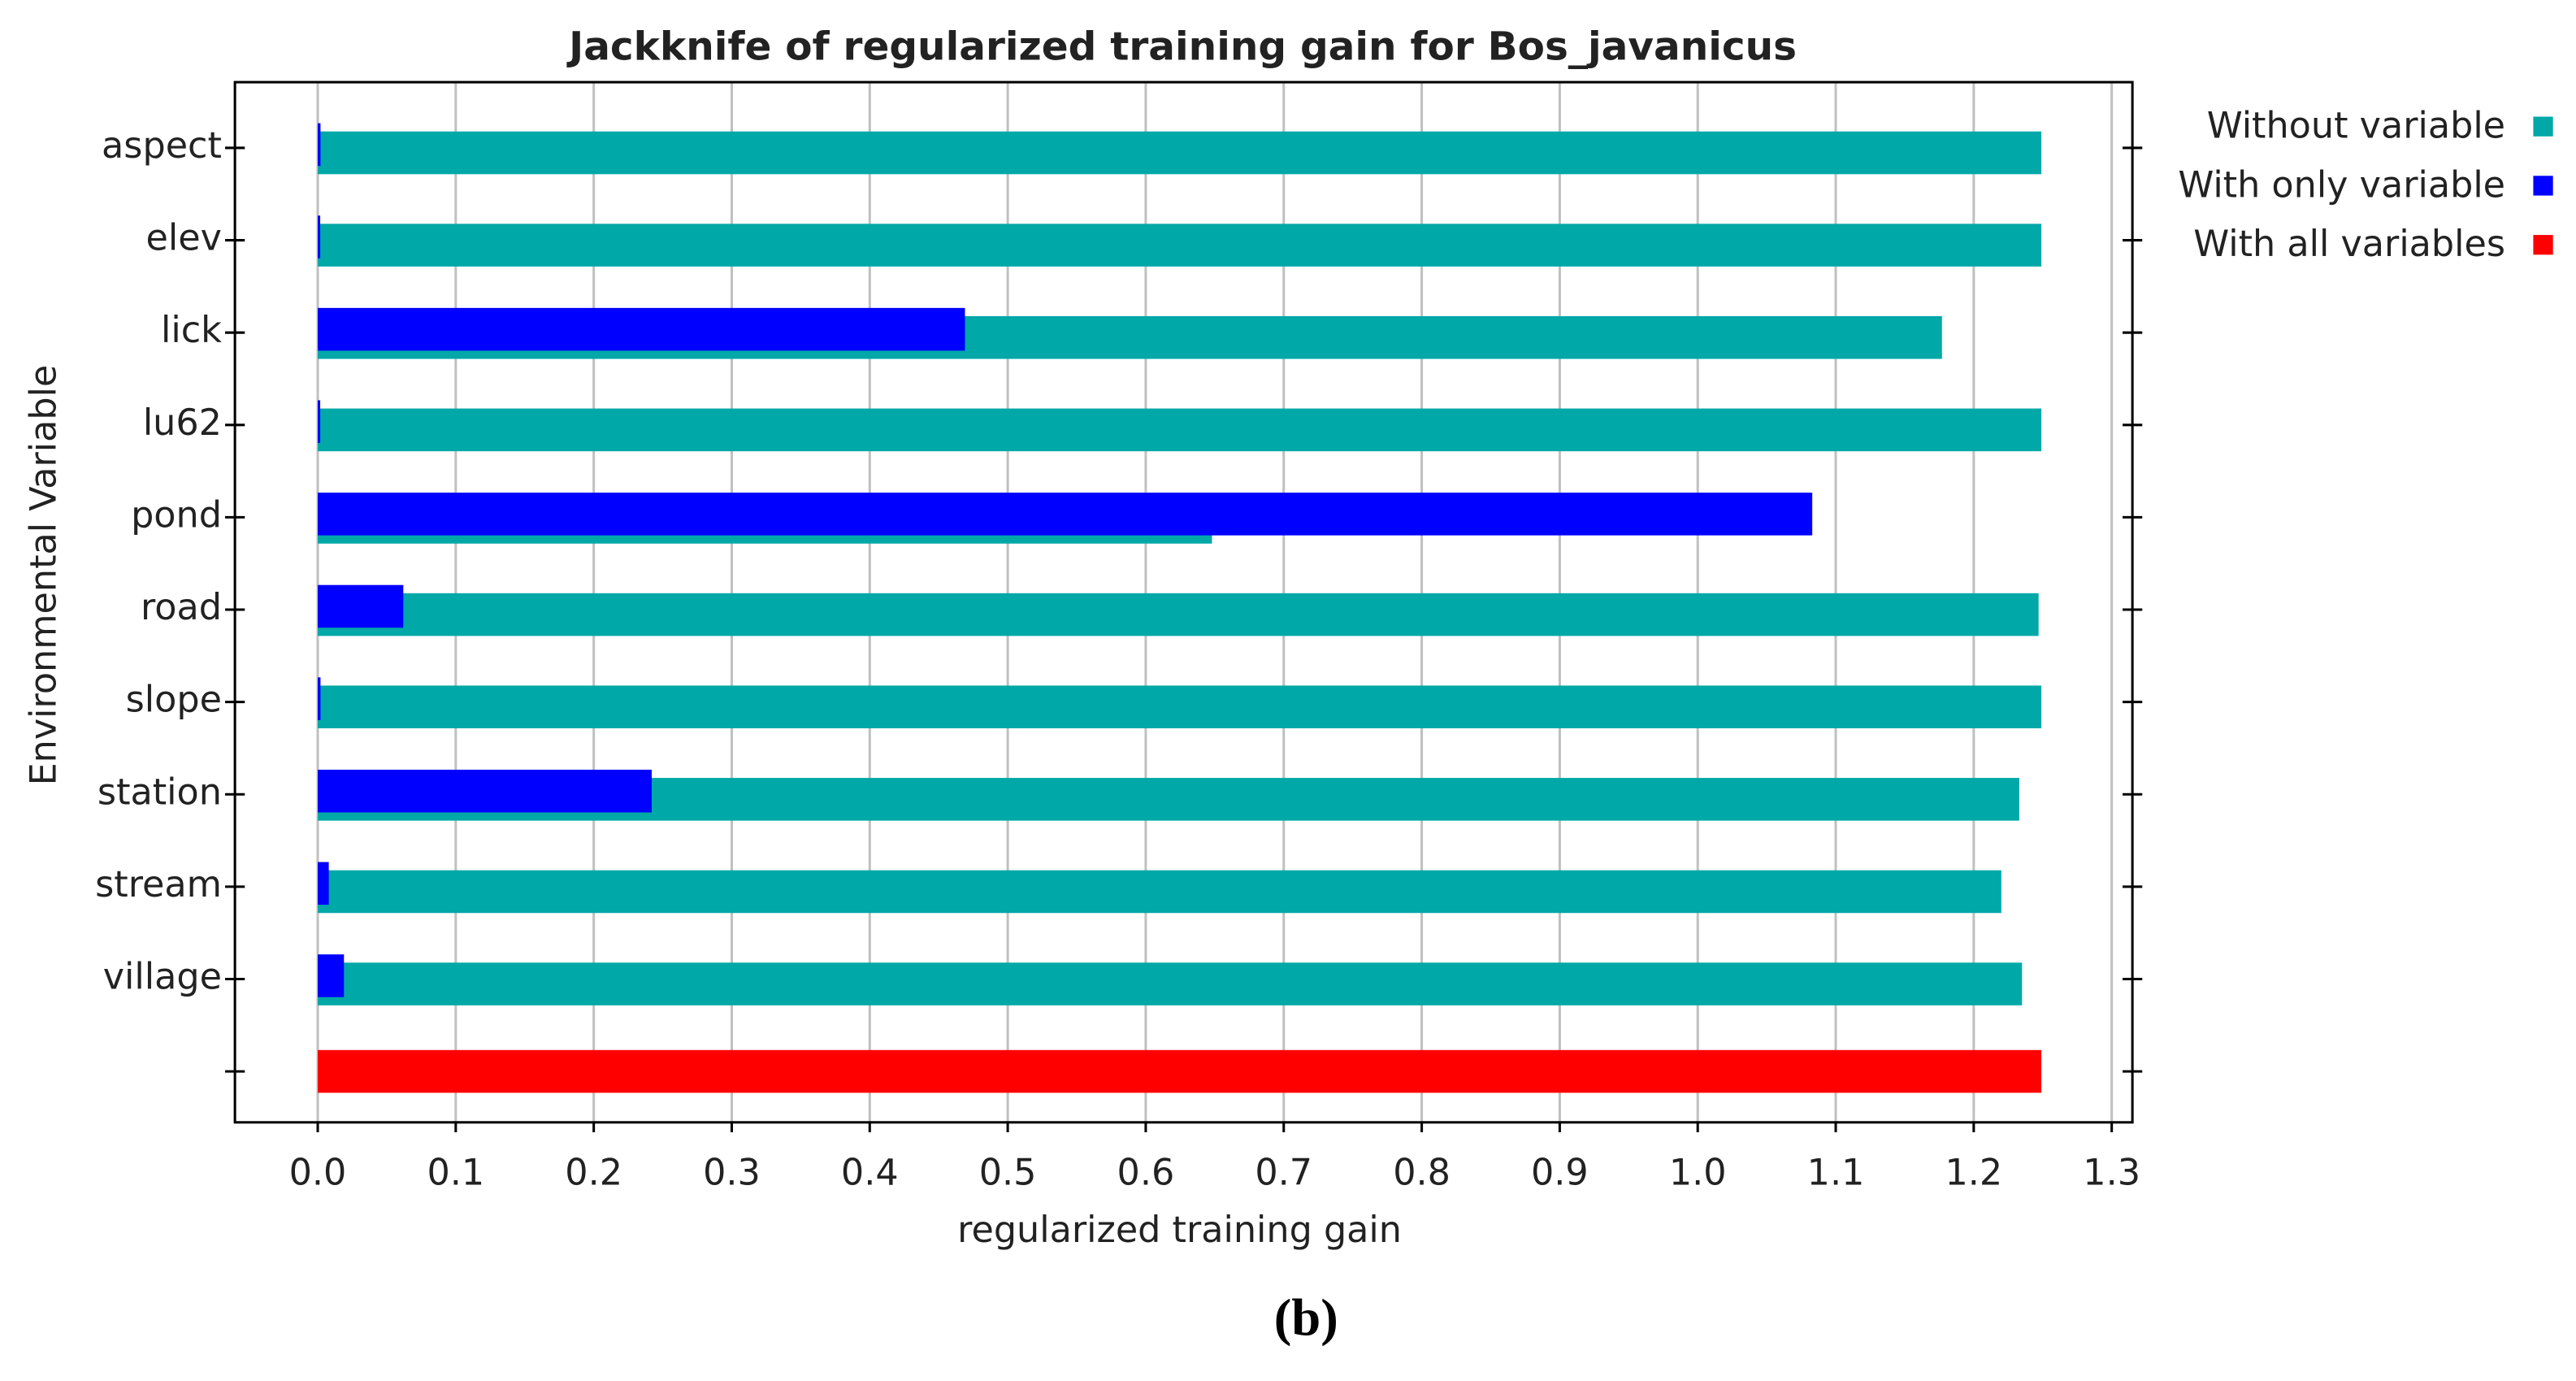 This screenshot has width=2576, height=1381. What do you see at coordinates (870, 1172) in the screenshot?
I see `x-tick-label: 0.4` at bounding box center [870, 1172].